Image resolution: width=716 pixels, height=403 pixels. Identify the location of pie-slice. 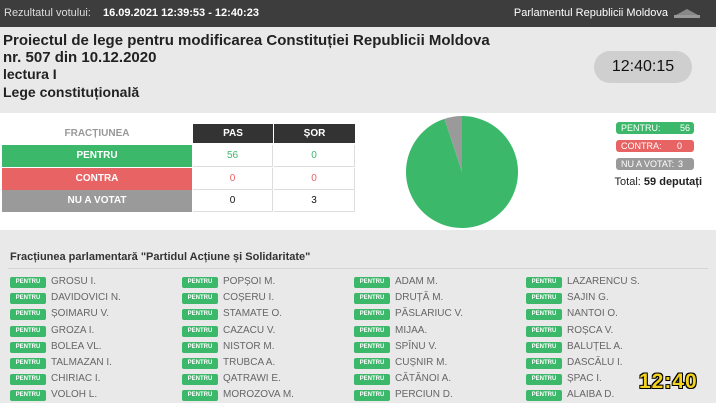
(453, 144).